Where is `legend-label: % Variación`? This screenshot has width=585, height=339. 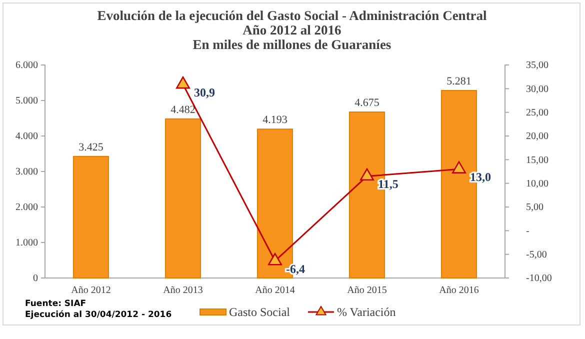
legend-label: % Variación is located at coordinates (366, 312).